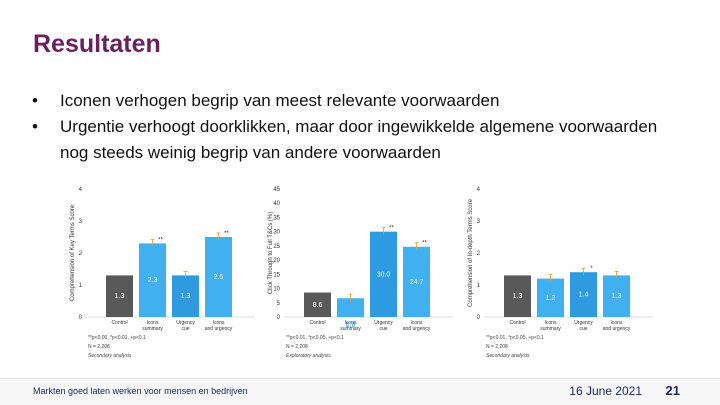 The width and height of the screenshot is (720, 405). I want to click on y-axis-label: Comprehension of Key Terms Score, so click(73, 252).